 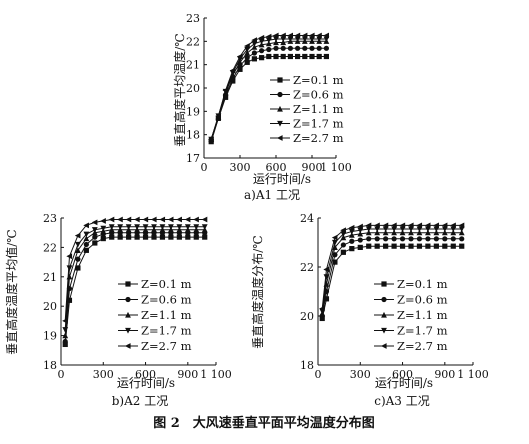 What do you see at coordinates (145, 374) in the screenshot?
I see `x-tick-label: 600` at bounding box center [145, 374].